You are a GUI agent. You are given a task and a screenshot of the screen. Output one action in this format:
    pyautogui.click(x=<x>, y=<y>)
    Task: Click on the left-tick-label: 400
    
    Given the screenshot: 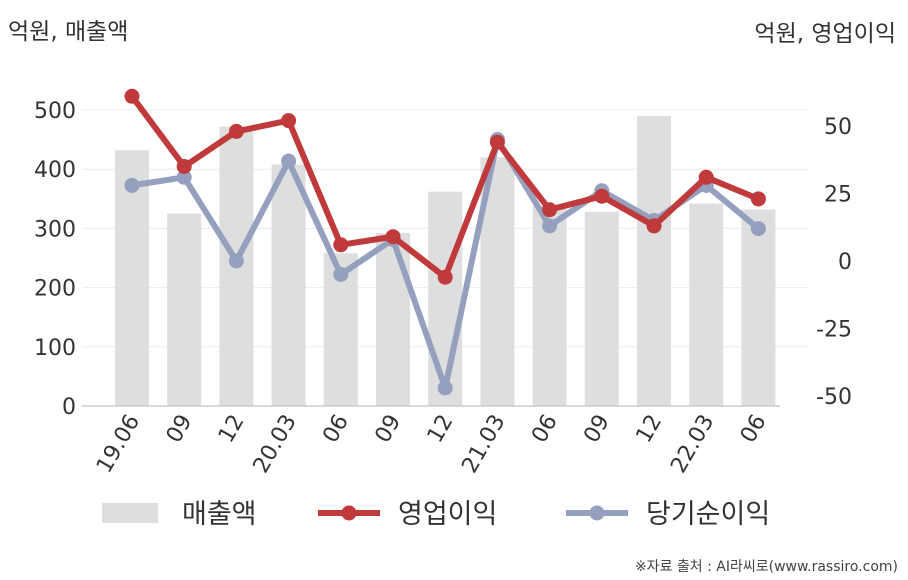 What is the action you would take?
    pyautogui.click(x=55, y=170)
    